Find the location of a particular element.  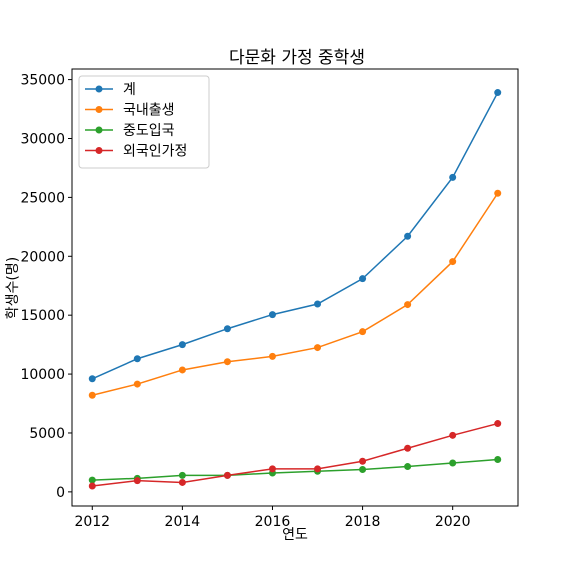

x-axis-label: 연도 is located at coordinates (295, 535).